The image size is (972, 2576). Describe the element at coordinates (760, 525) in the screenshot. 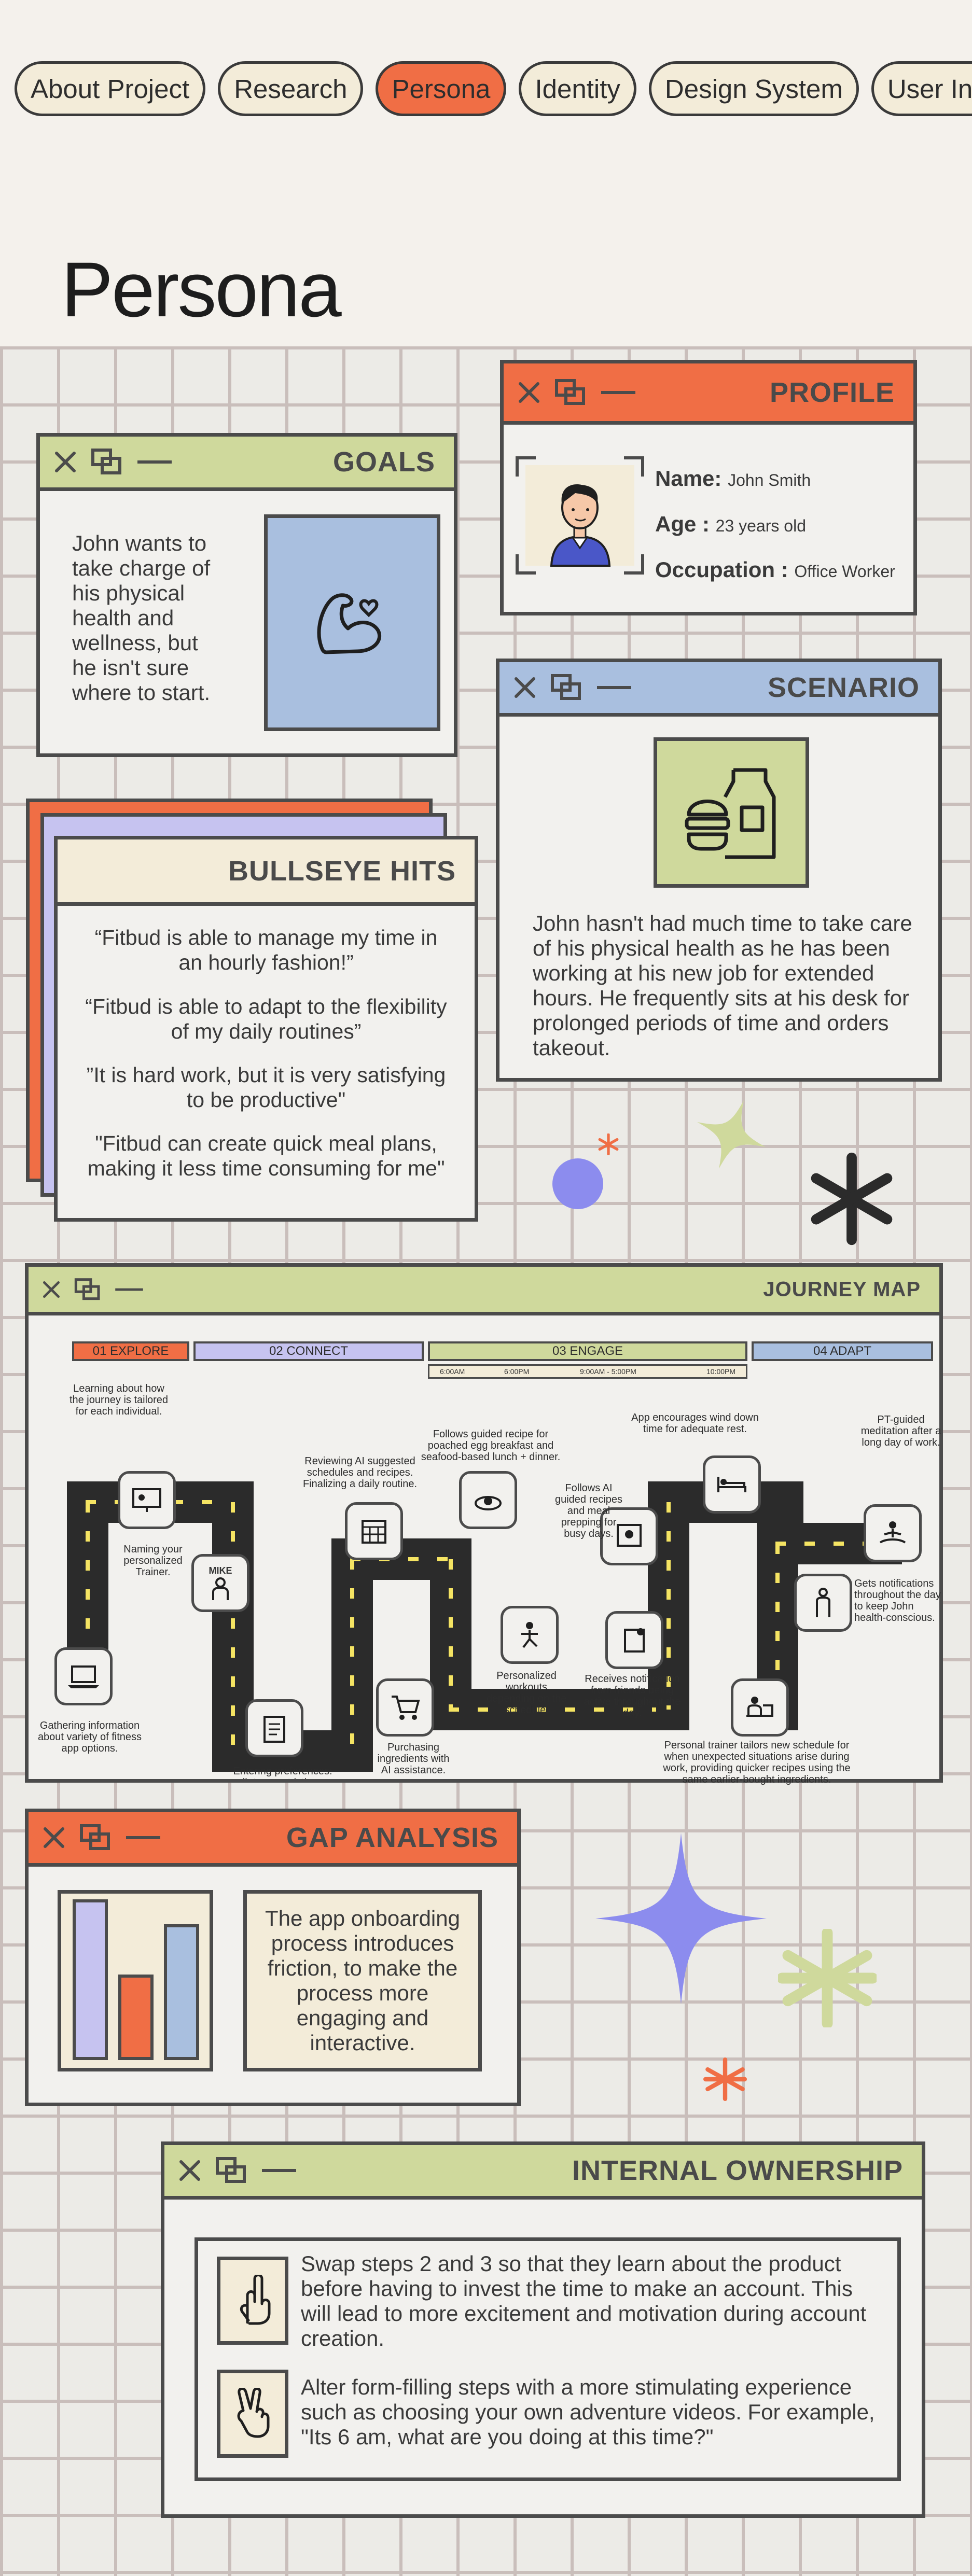

I see `age-value: 23 years old` at that location.